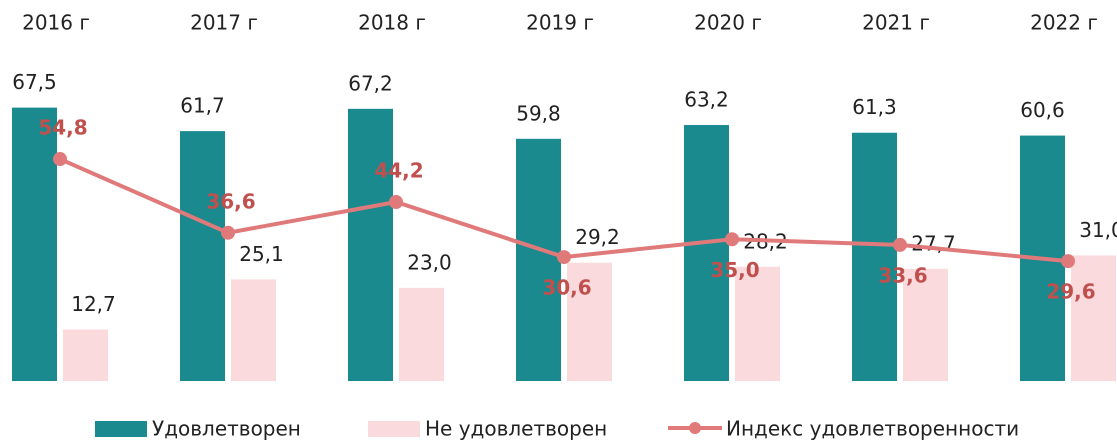  Describe the element at coordinates (734, 270) in the screenshot. I see `line-value-label: 35,0` at that location.